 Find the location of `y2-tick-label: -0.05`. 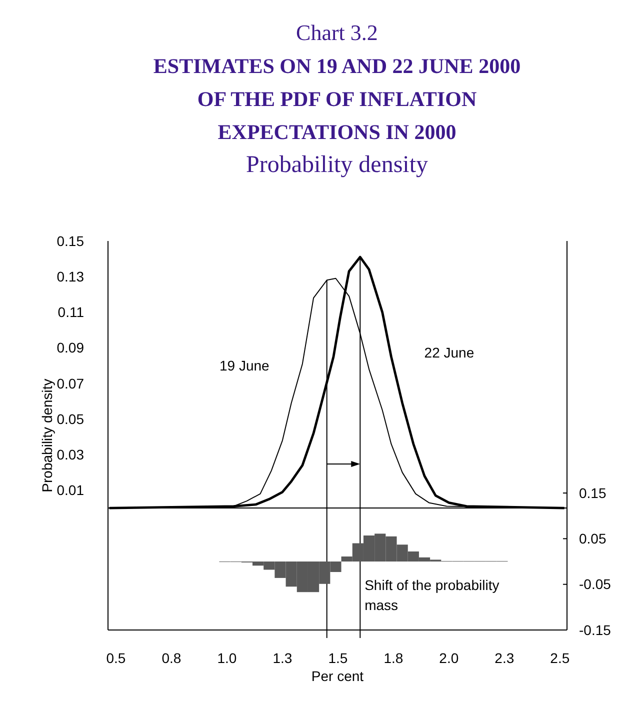

y2-tick-label: -0.05 is located at coordinates (595, 584).